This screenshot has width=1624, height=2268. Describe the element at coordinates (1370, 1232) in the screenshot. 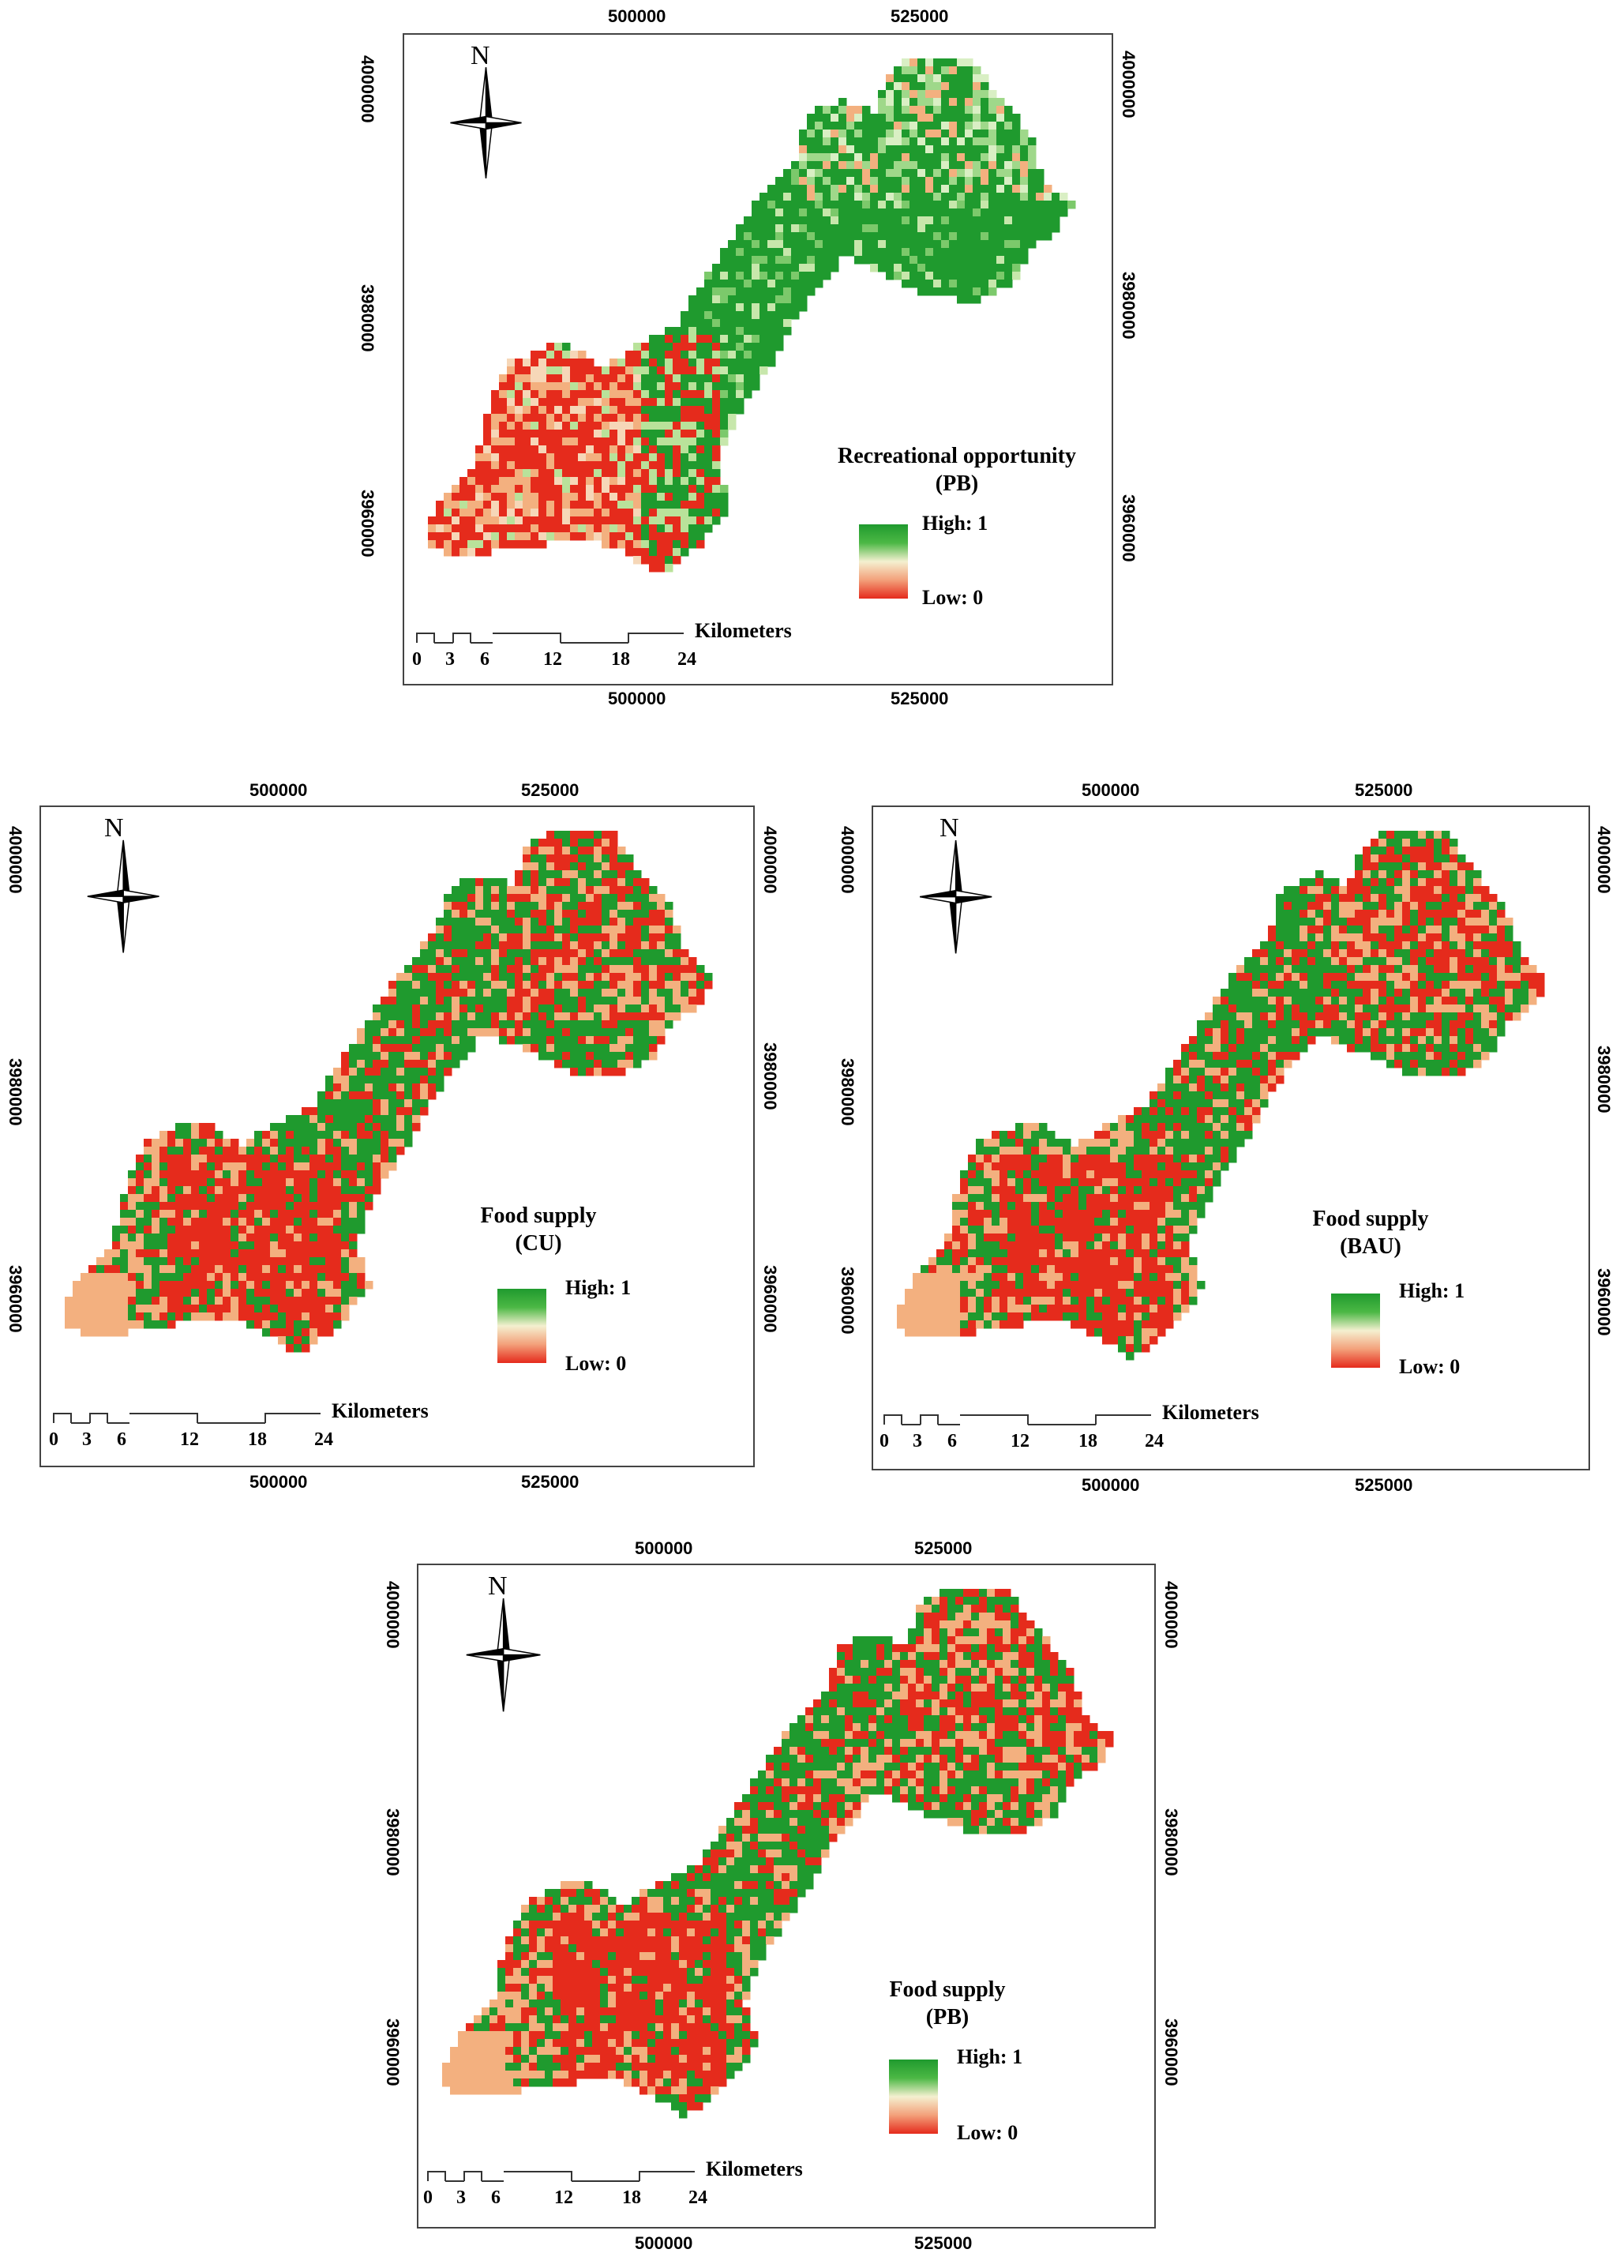

I see `legend-title: Food supply (BAU)` at that location.